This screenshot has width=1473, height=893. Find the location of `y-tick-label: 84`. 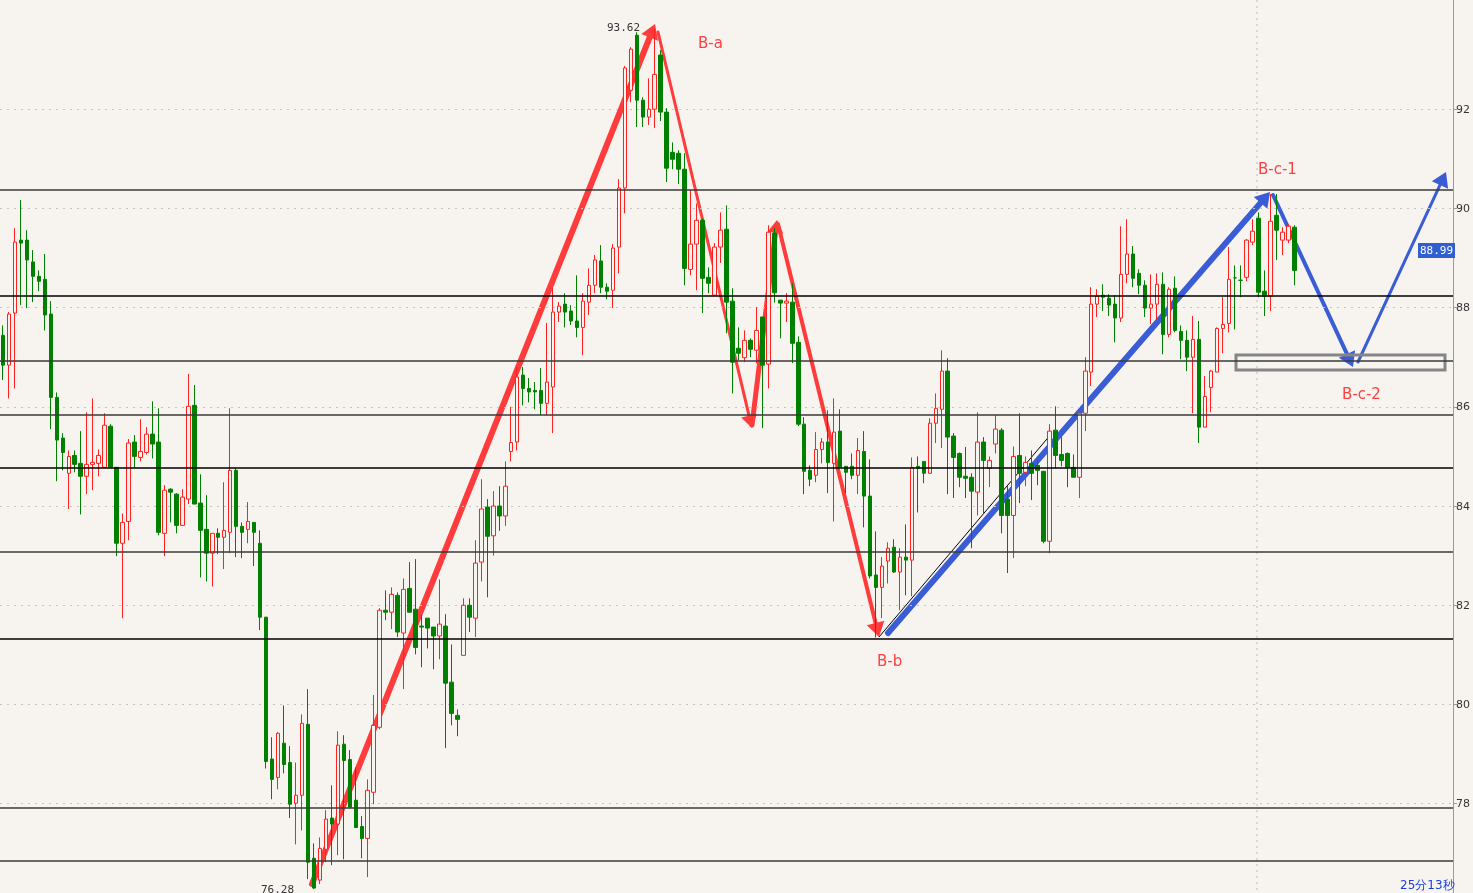

y-tick-label: 84 is located at coordinates (1463, 506).